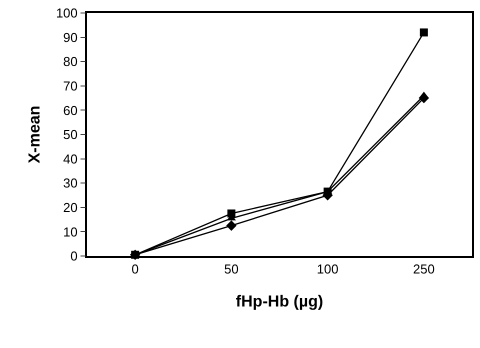 The height and width of the screenshot is (348, 480). I want to click on y-tick-label: 90, so click(70, 37).